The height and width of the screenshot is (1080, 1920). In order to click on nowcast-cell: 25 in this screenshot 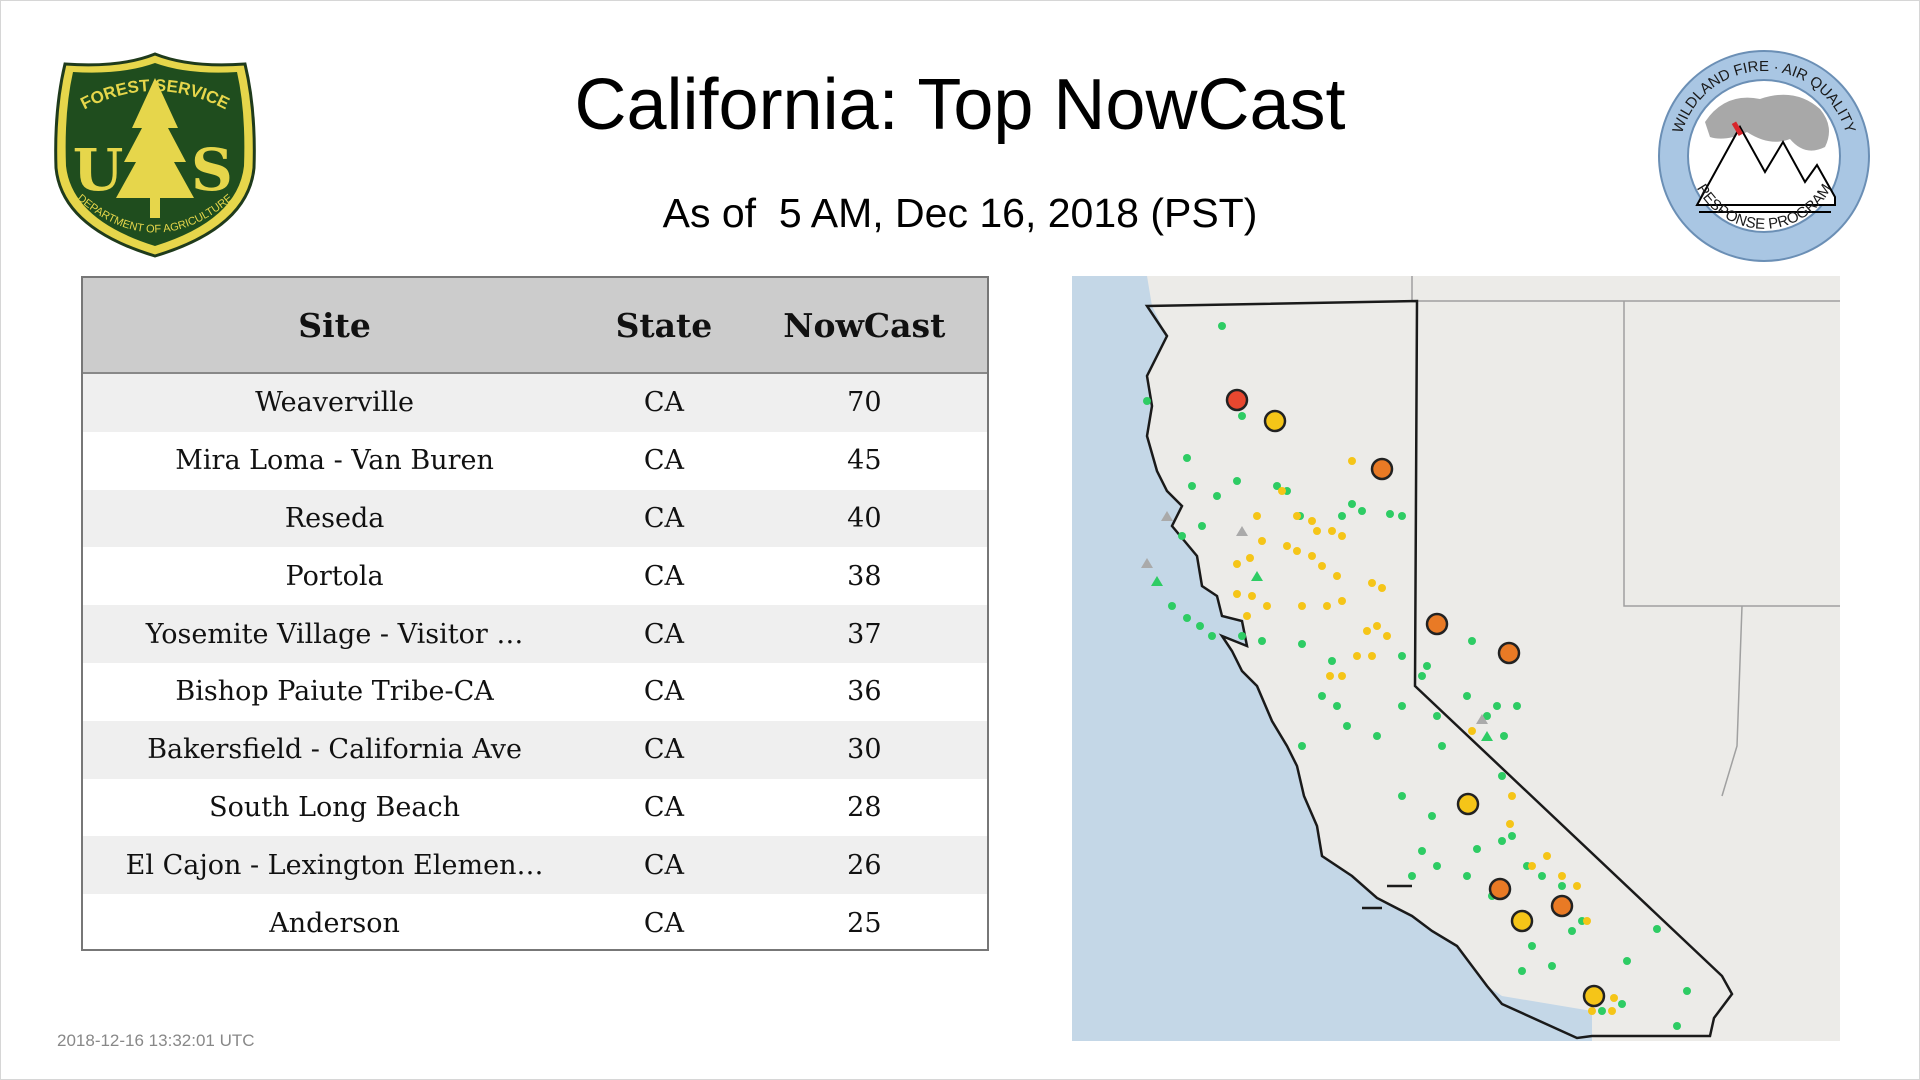, I will do `click(864, 921)`.